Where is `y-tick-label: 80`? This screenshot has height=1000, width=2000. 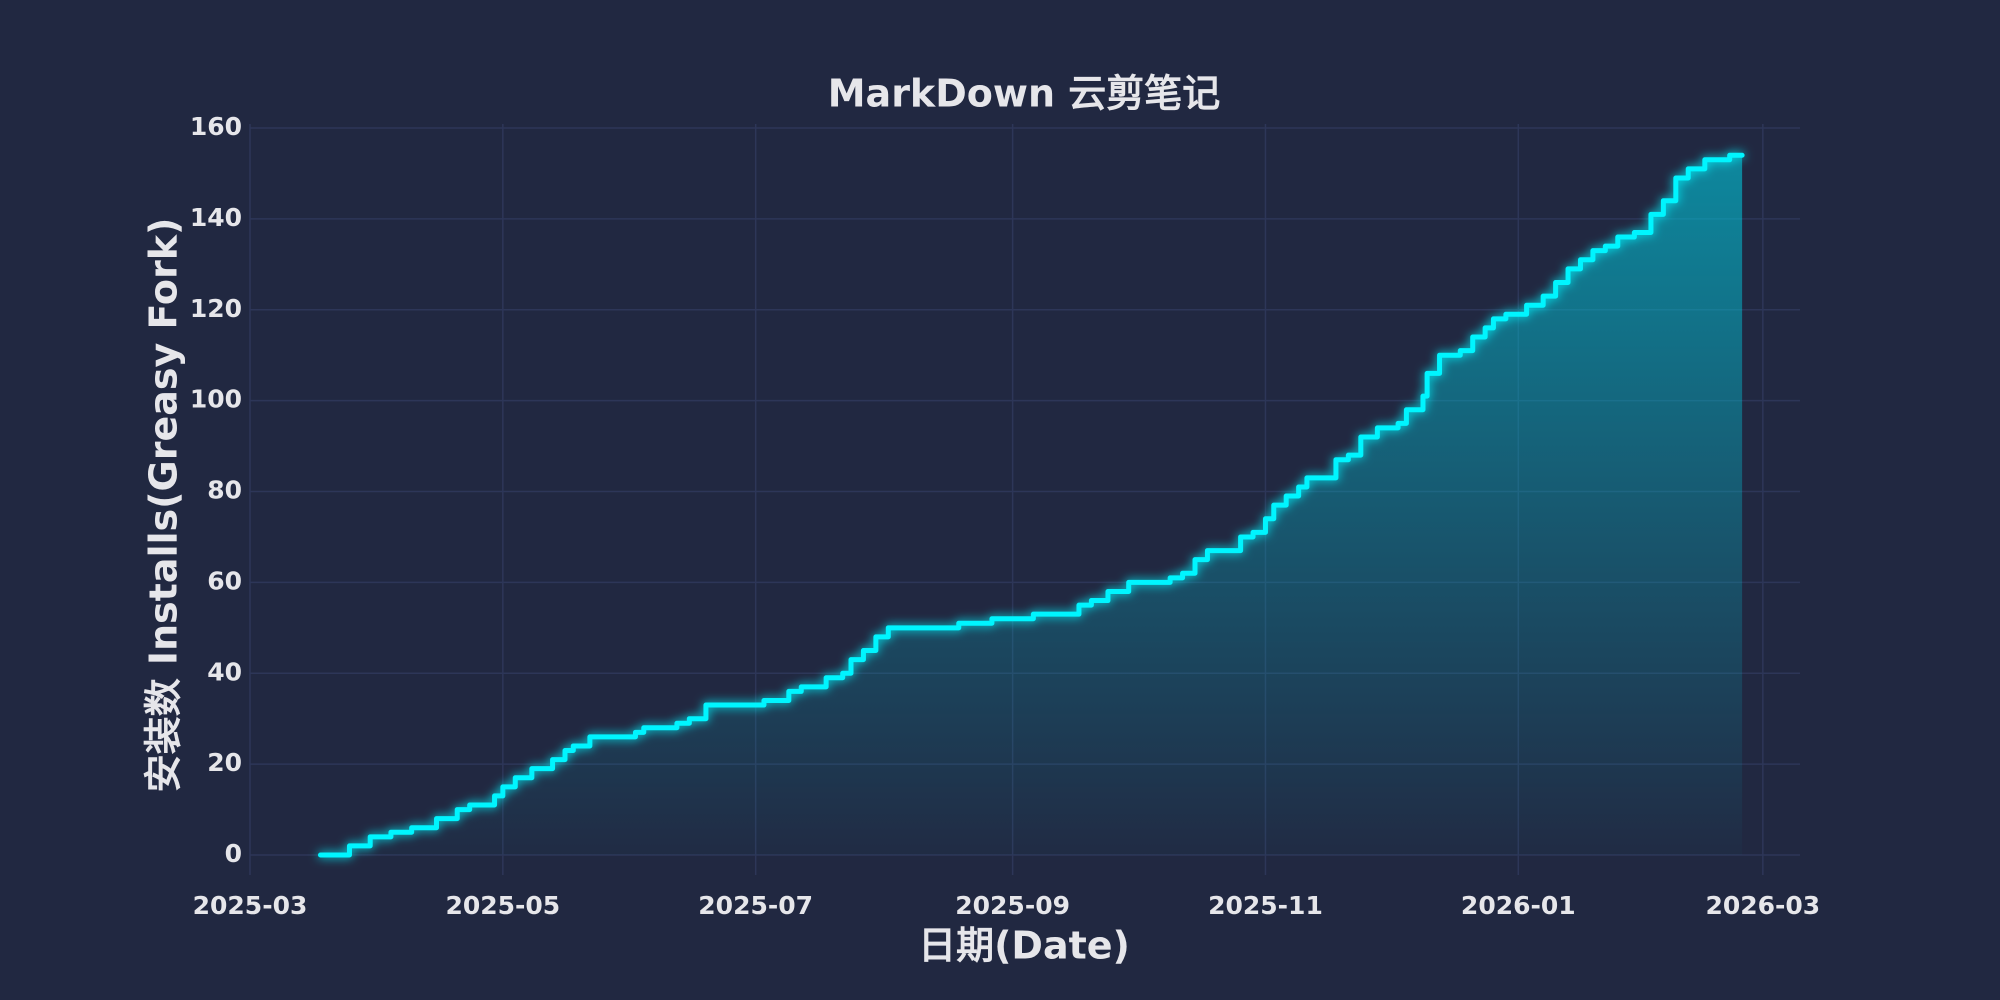
y-tick-label: 80 is located at coordinates (224, 490).